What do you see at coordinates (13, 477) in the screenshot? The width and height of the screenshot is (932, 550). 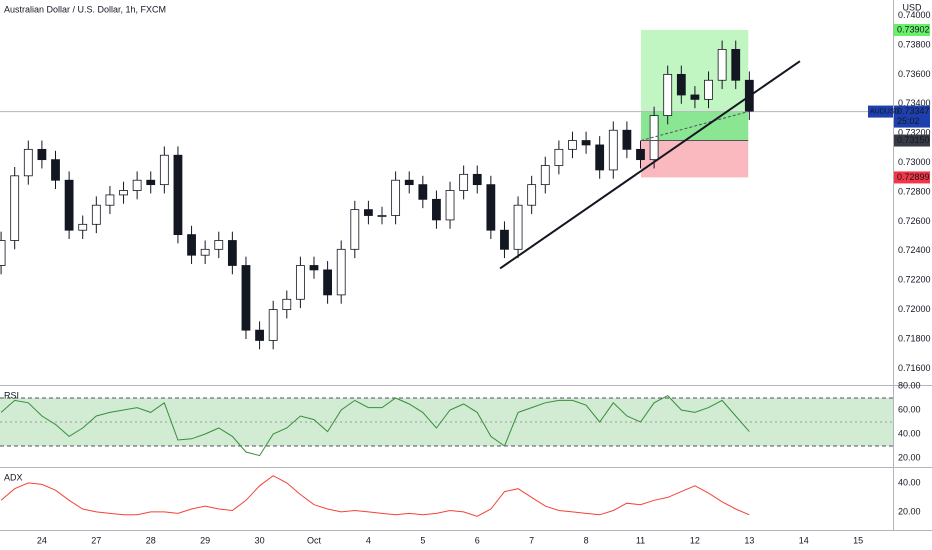 I see `indicator-name: ADX` at bounding box center [13, 477].